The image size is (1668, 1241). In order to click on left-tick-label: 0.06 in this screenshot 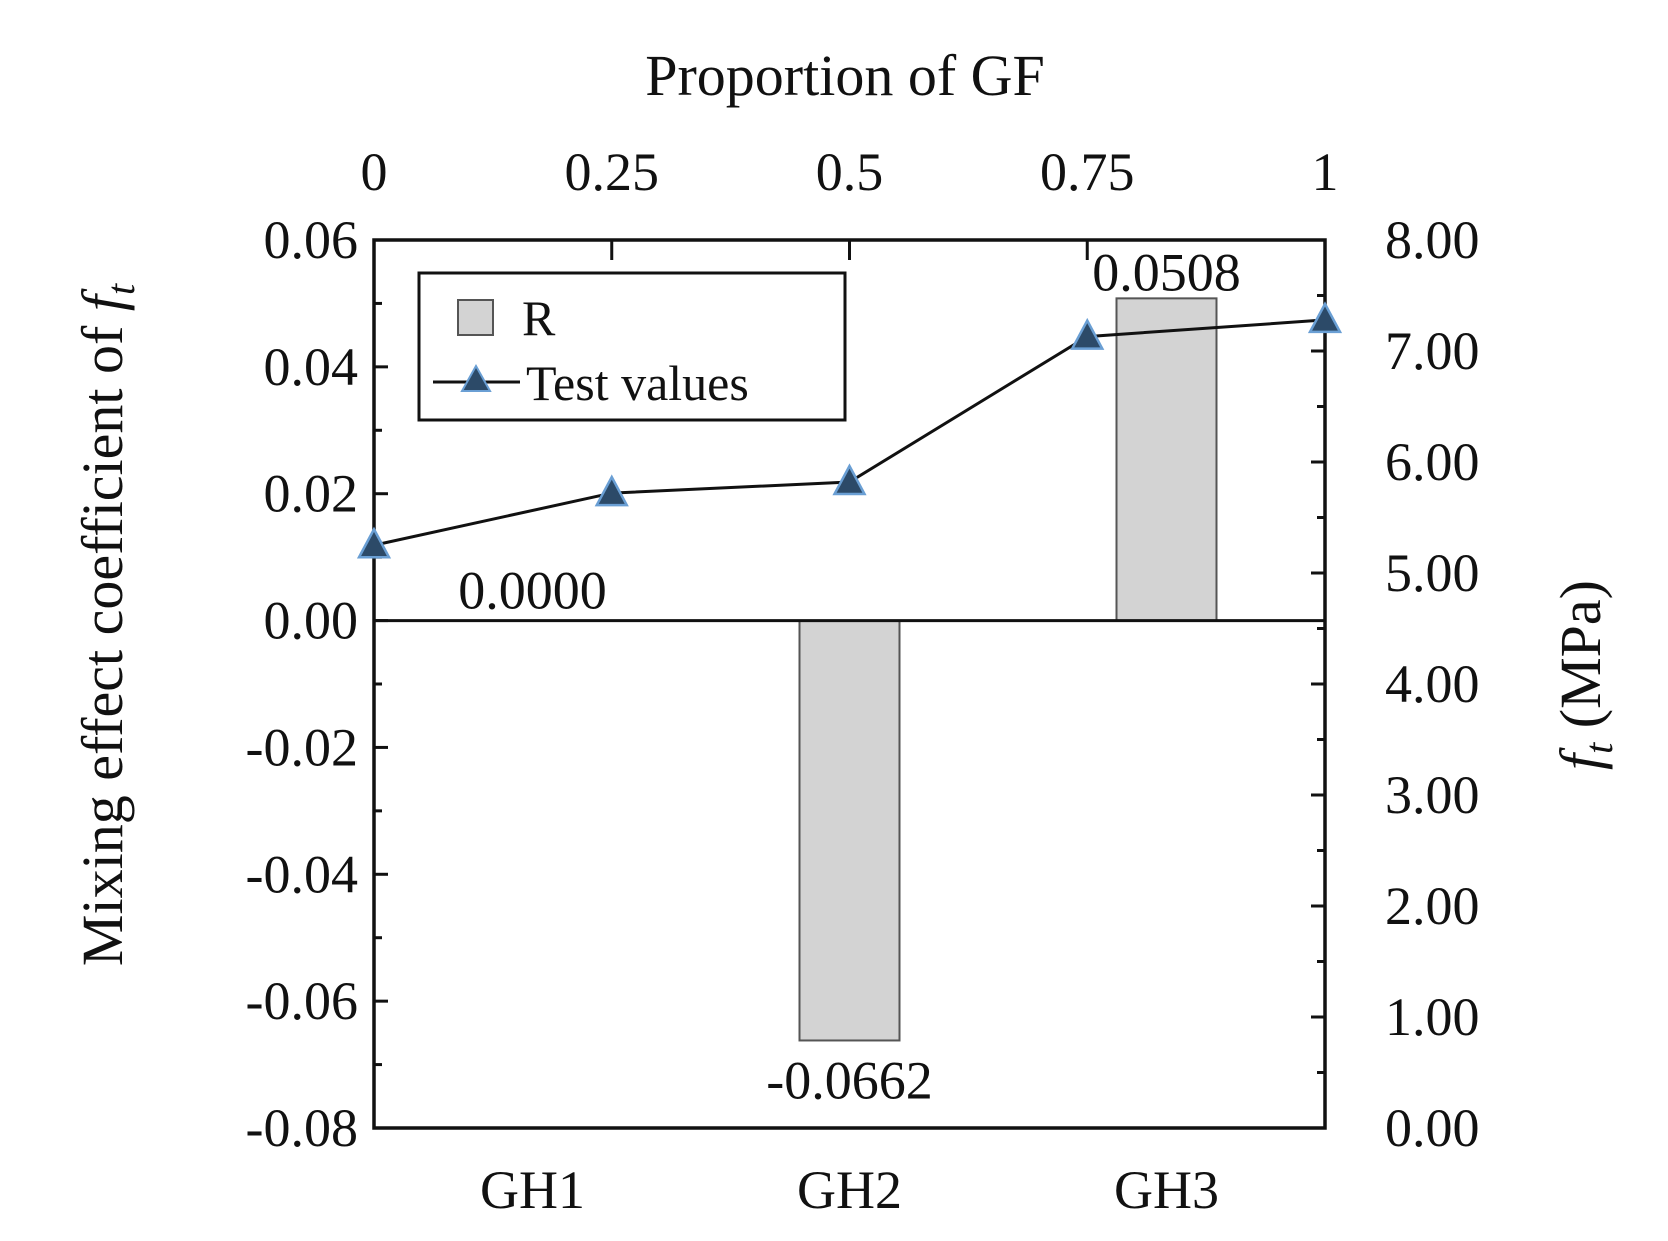, I will do `click(311, 240)`.